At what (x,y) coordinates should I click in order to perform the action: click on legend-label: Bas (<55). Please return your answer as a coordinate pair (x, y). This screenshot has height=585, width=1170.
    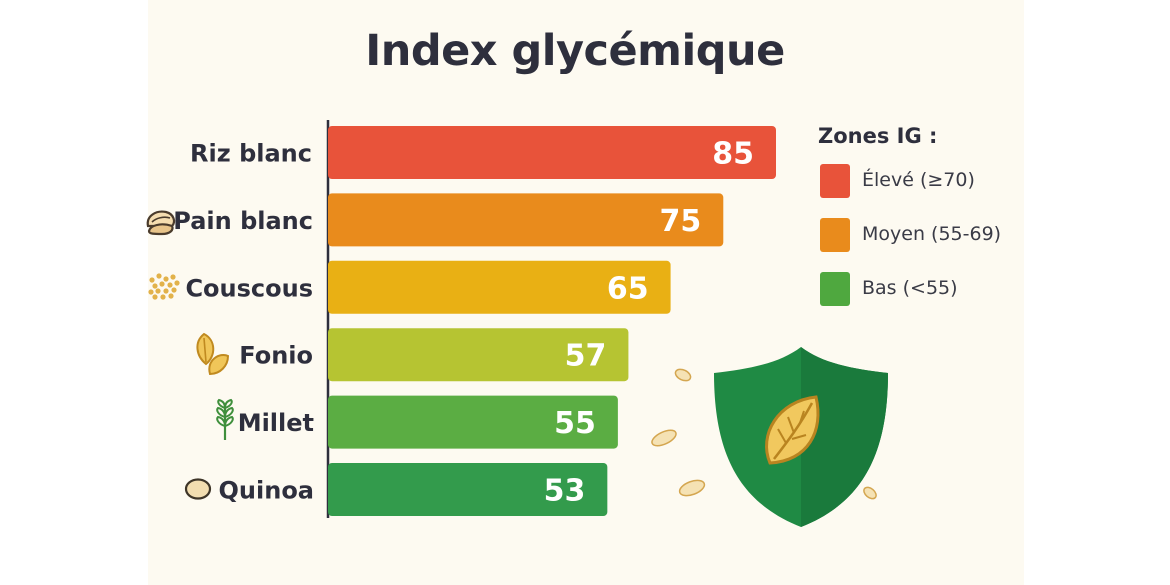
    Looking at the image, I should click on (910, 288).